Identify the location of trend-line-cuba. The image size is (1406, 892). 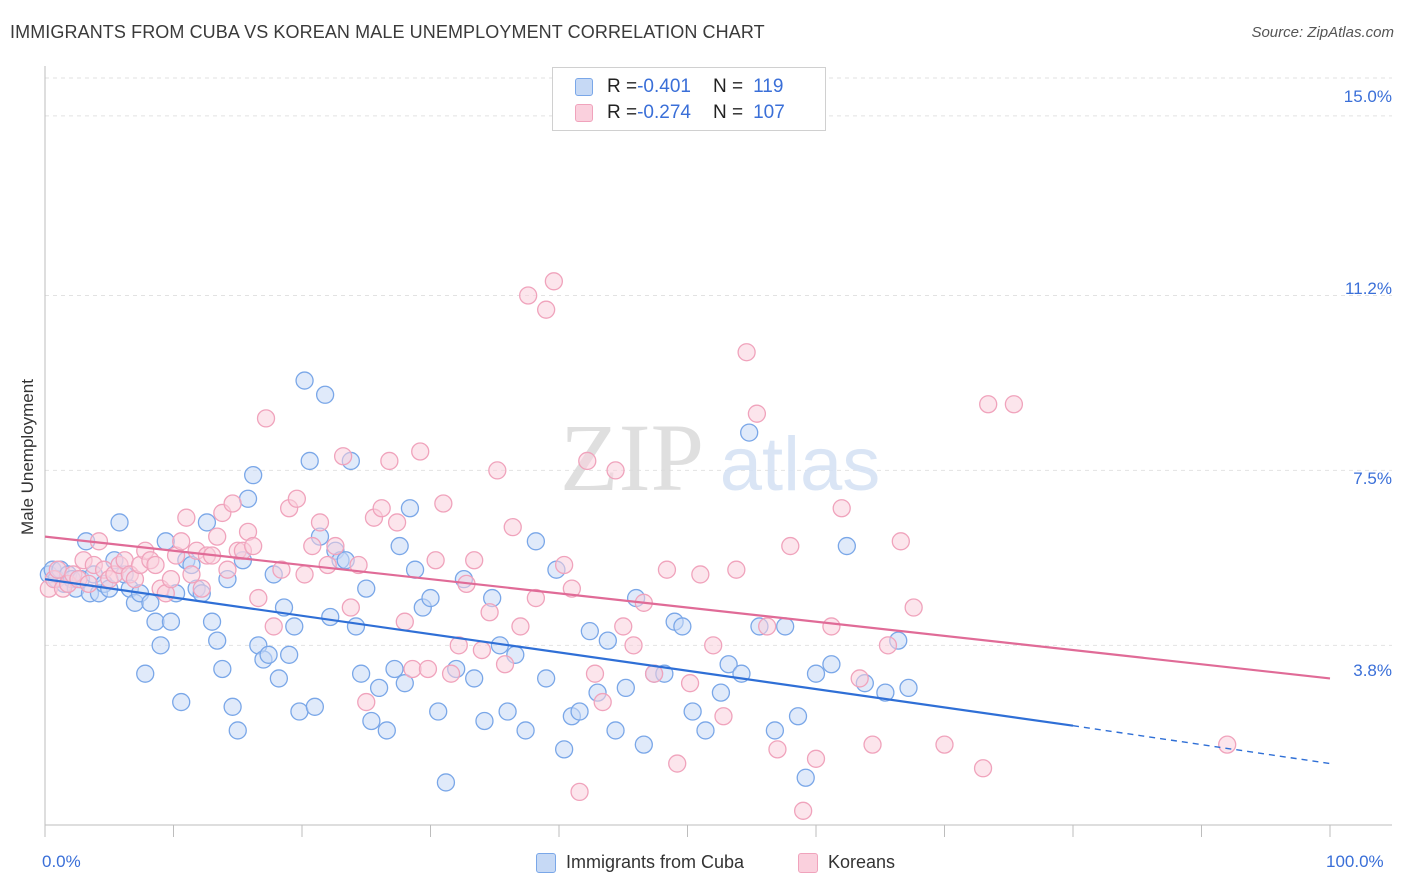
(559, 652).